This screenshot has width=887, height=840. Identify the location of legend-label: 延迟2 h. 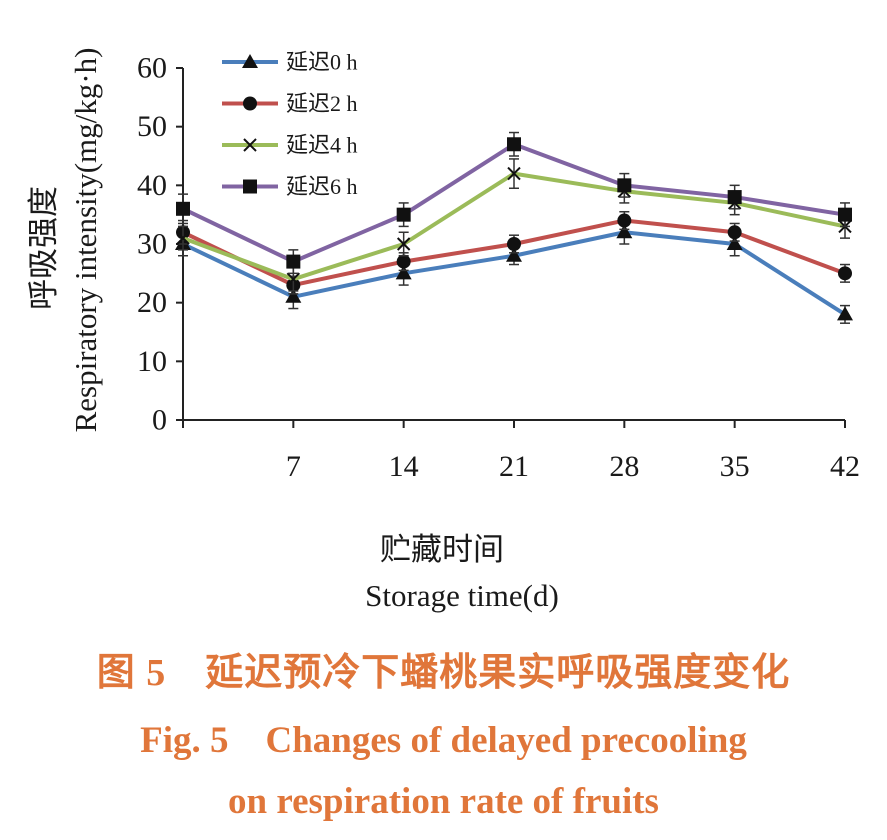
(322, 103).